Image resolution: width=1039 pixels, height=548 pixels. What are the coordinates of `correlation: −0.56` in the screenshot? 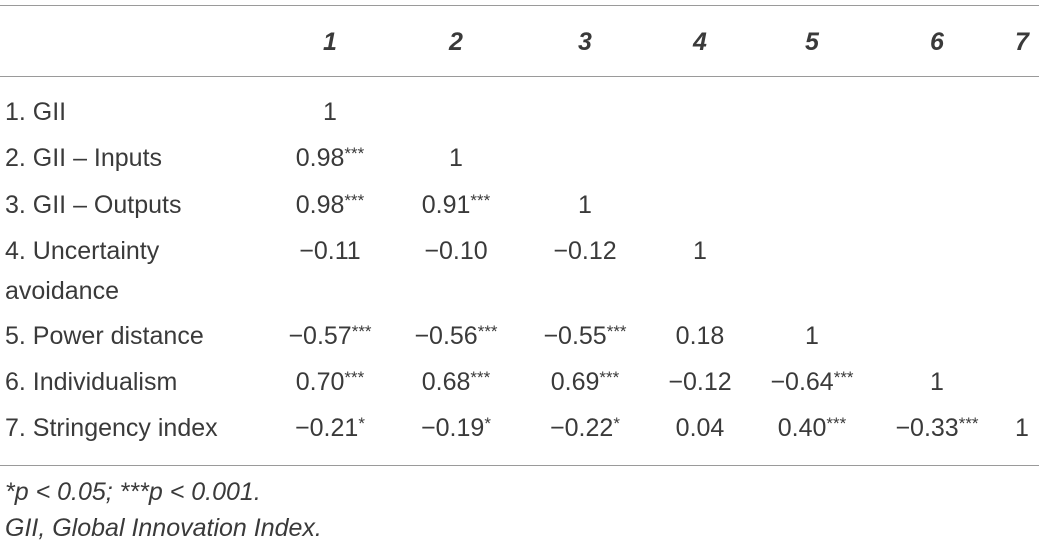 It's located at (446, 336).